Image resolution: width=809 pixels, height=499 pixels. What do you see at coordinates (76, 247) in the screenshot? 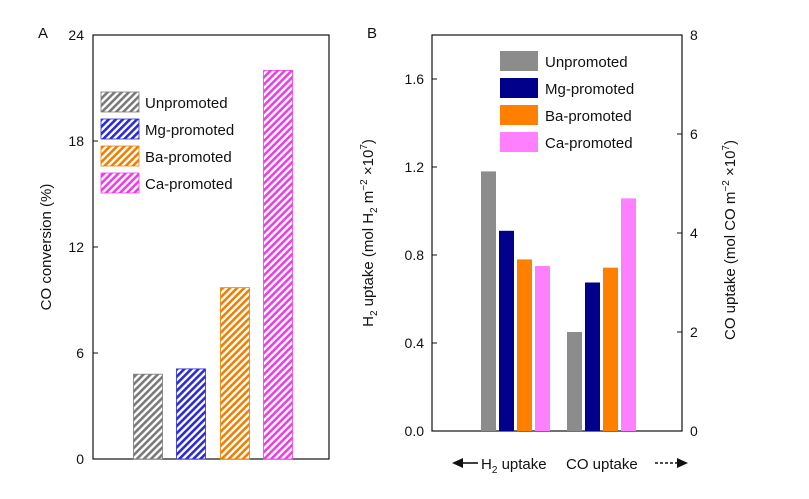
I see `panel-a-y-tick-label: 12` at bounding box center [76, 247].